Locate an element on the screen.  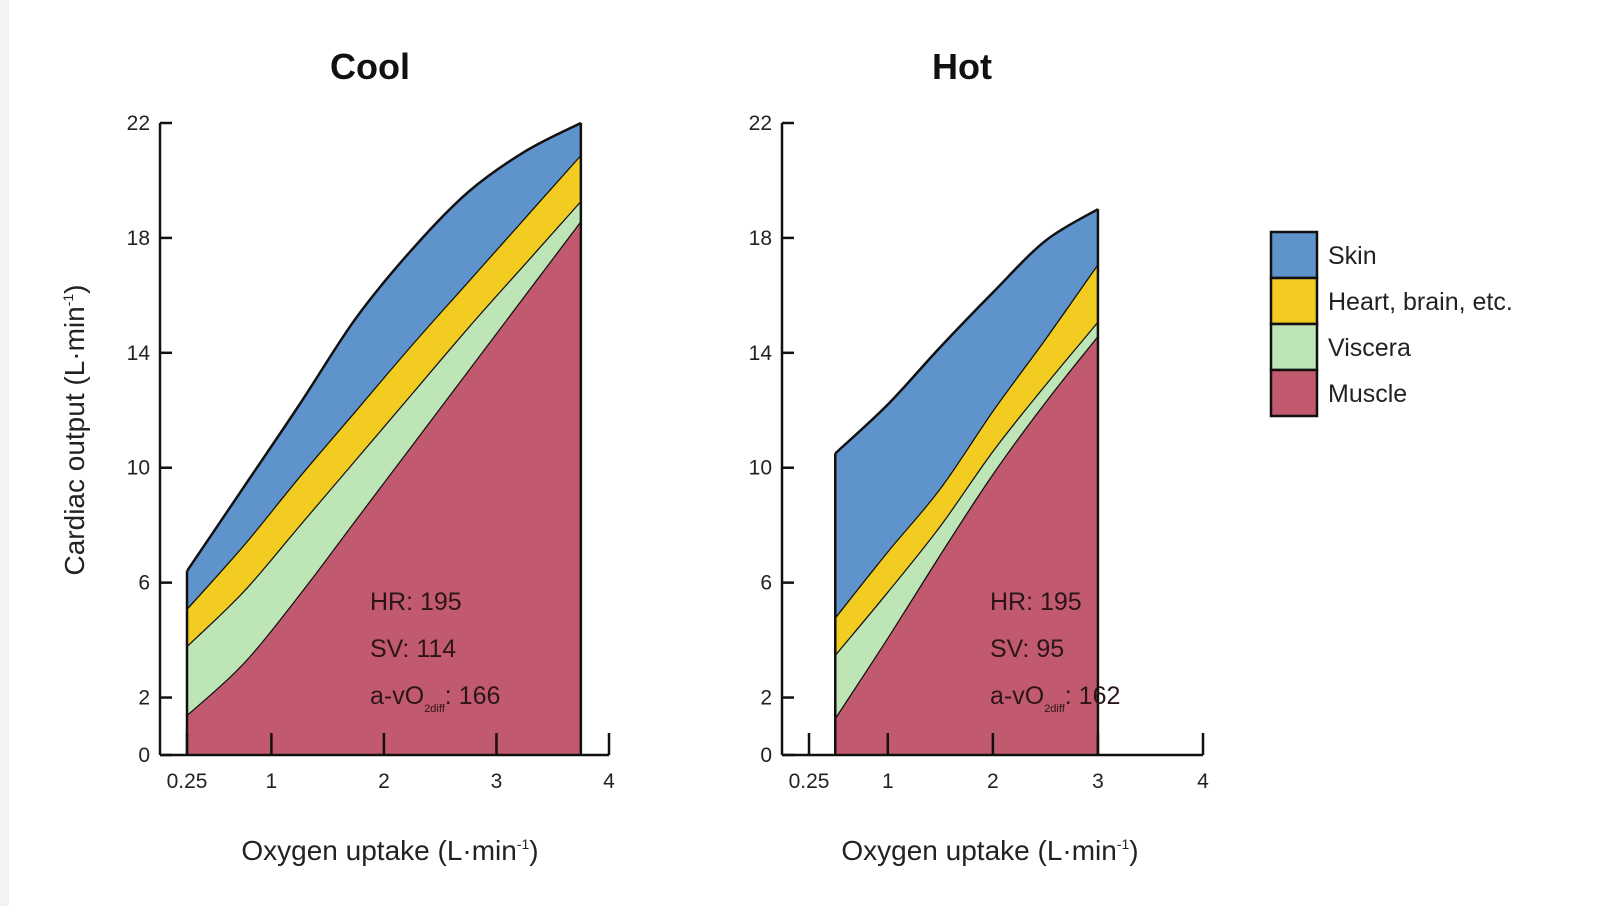
legend: Skin Heart, brain, etc. Viscera Muscle is located at coordinates (1391, 324).